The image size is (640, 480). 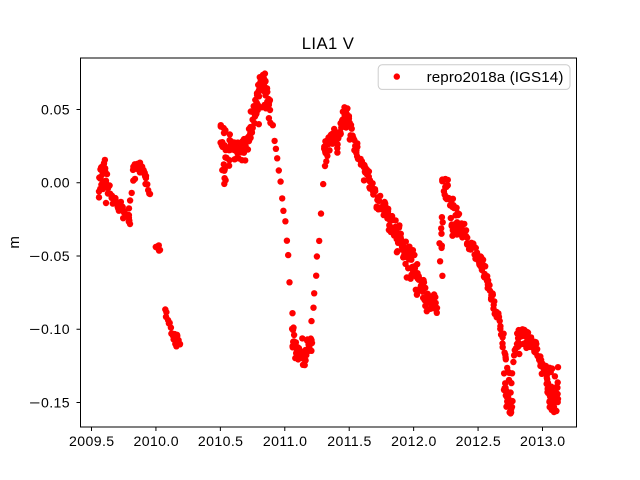 I want to click on svg-text: 2012.0, so click(x=414, y=441).